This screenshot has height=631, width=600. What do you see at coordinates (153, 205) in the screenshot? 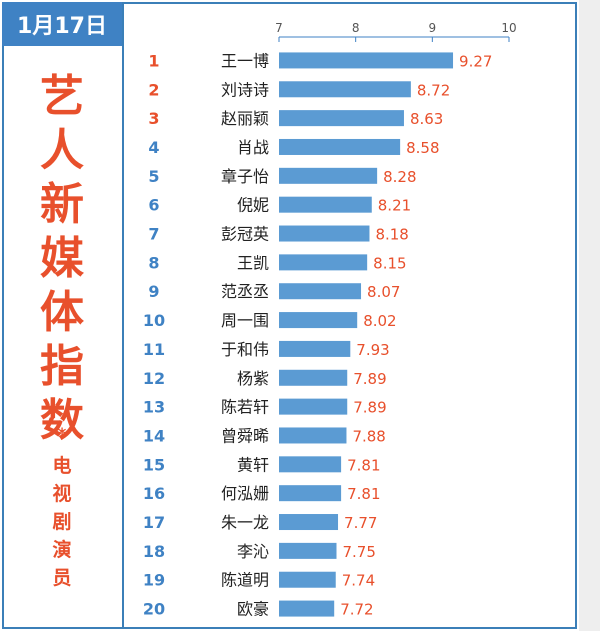
I see `rank-label: 6` at bounding box center [153, 205].